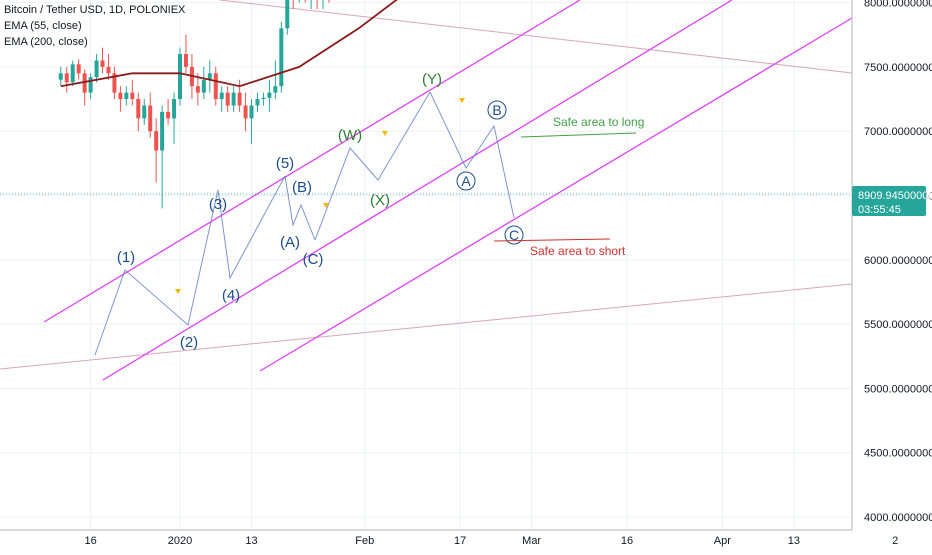  I want to click on ema55-legend: EMA (55, close), so click(43, 26).